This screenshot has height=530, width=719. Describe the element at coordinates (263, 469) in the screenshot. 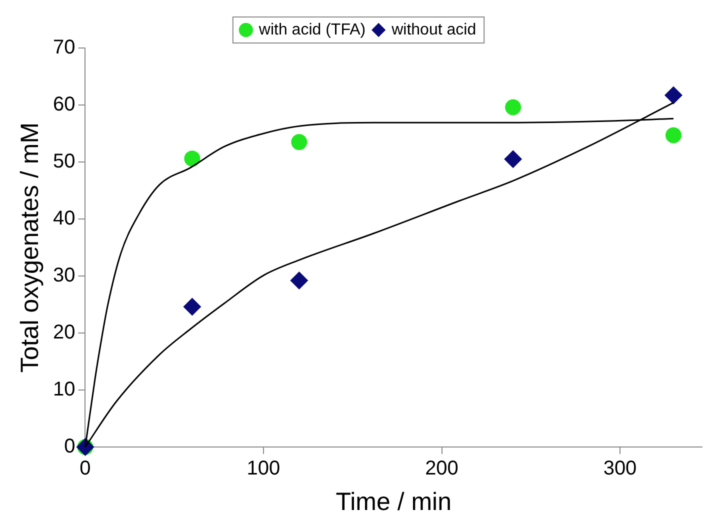

I see `x-tick-label: 100` at that location.